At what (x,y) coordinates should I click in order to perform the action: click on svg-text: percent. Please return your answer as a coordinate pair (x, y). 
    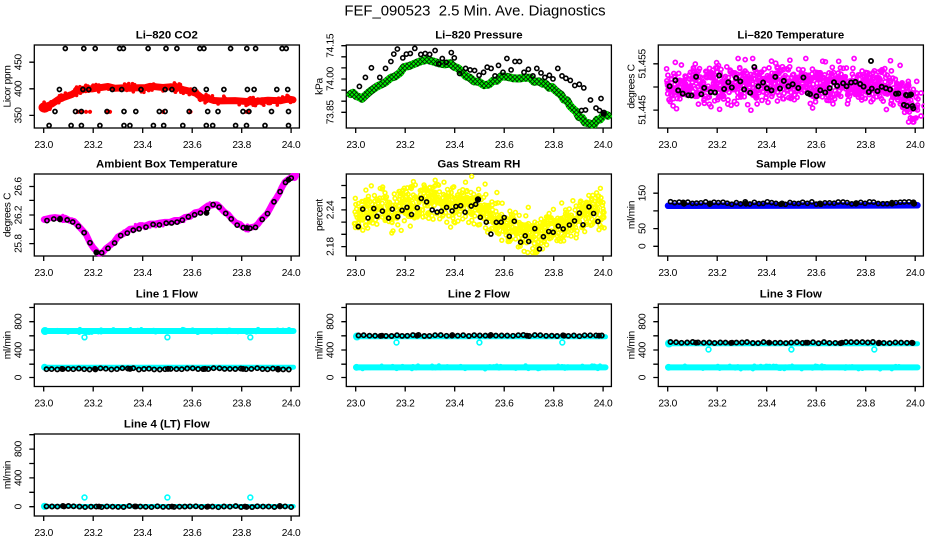
    Looking at the image, I should click on (319, 215).